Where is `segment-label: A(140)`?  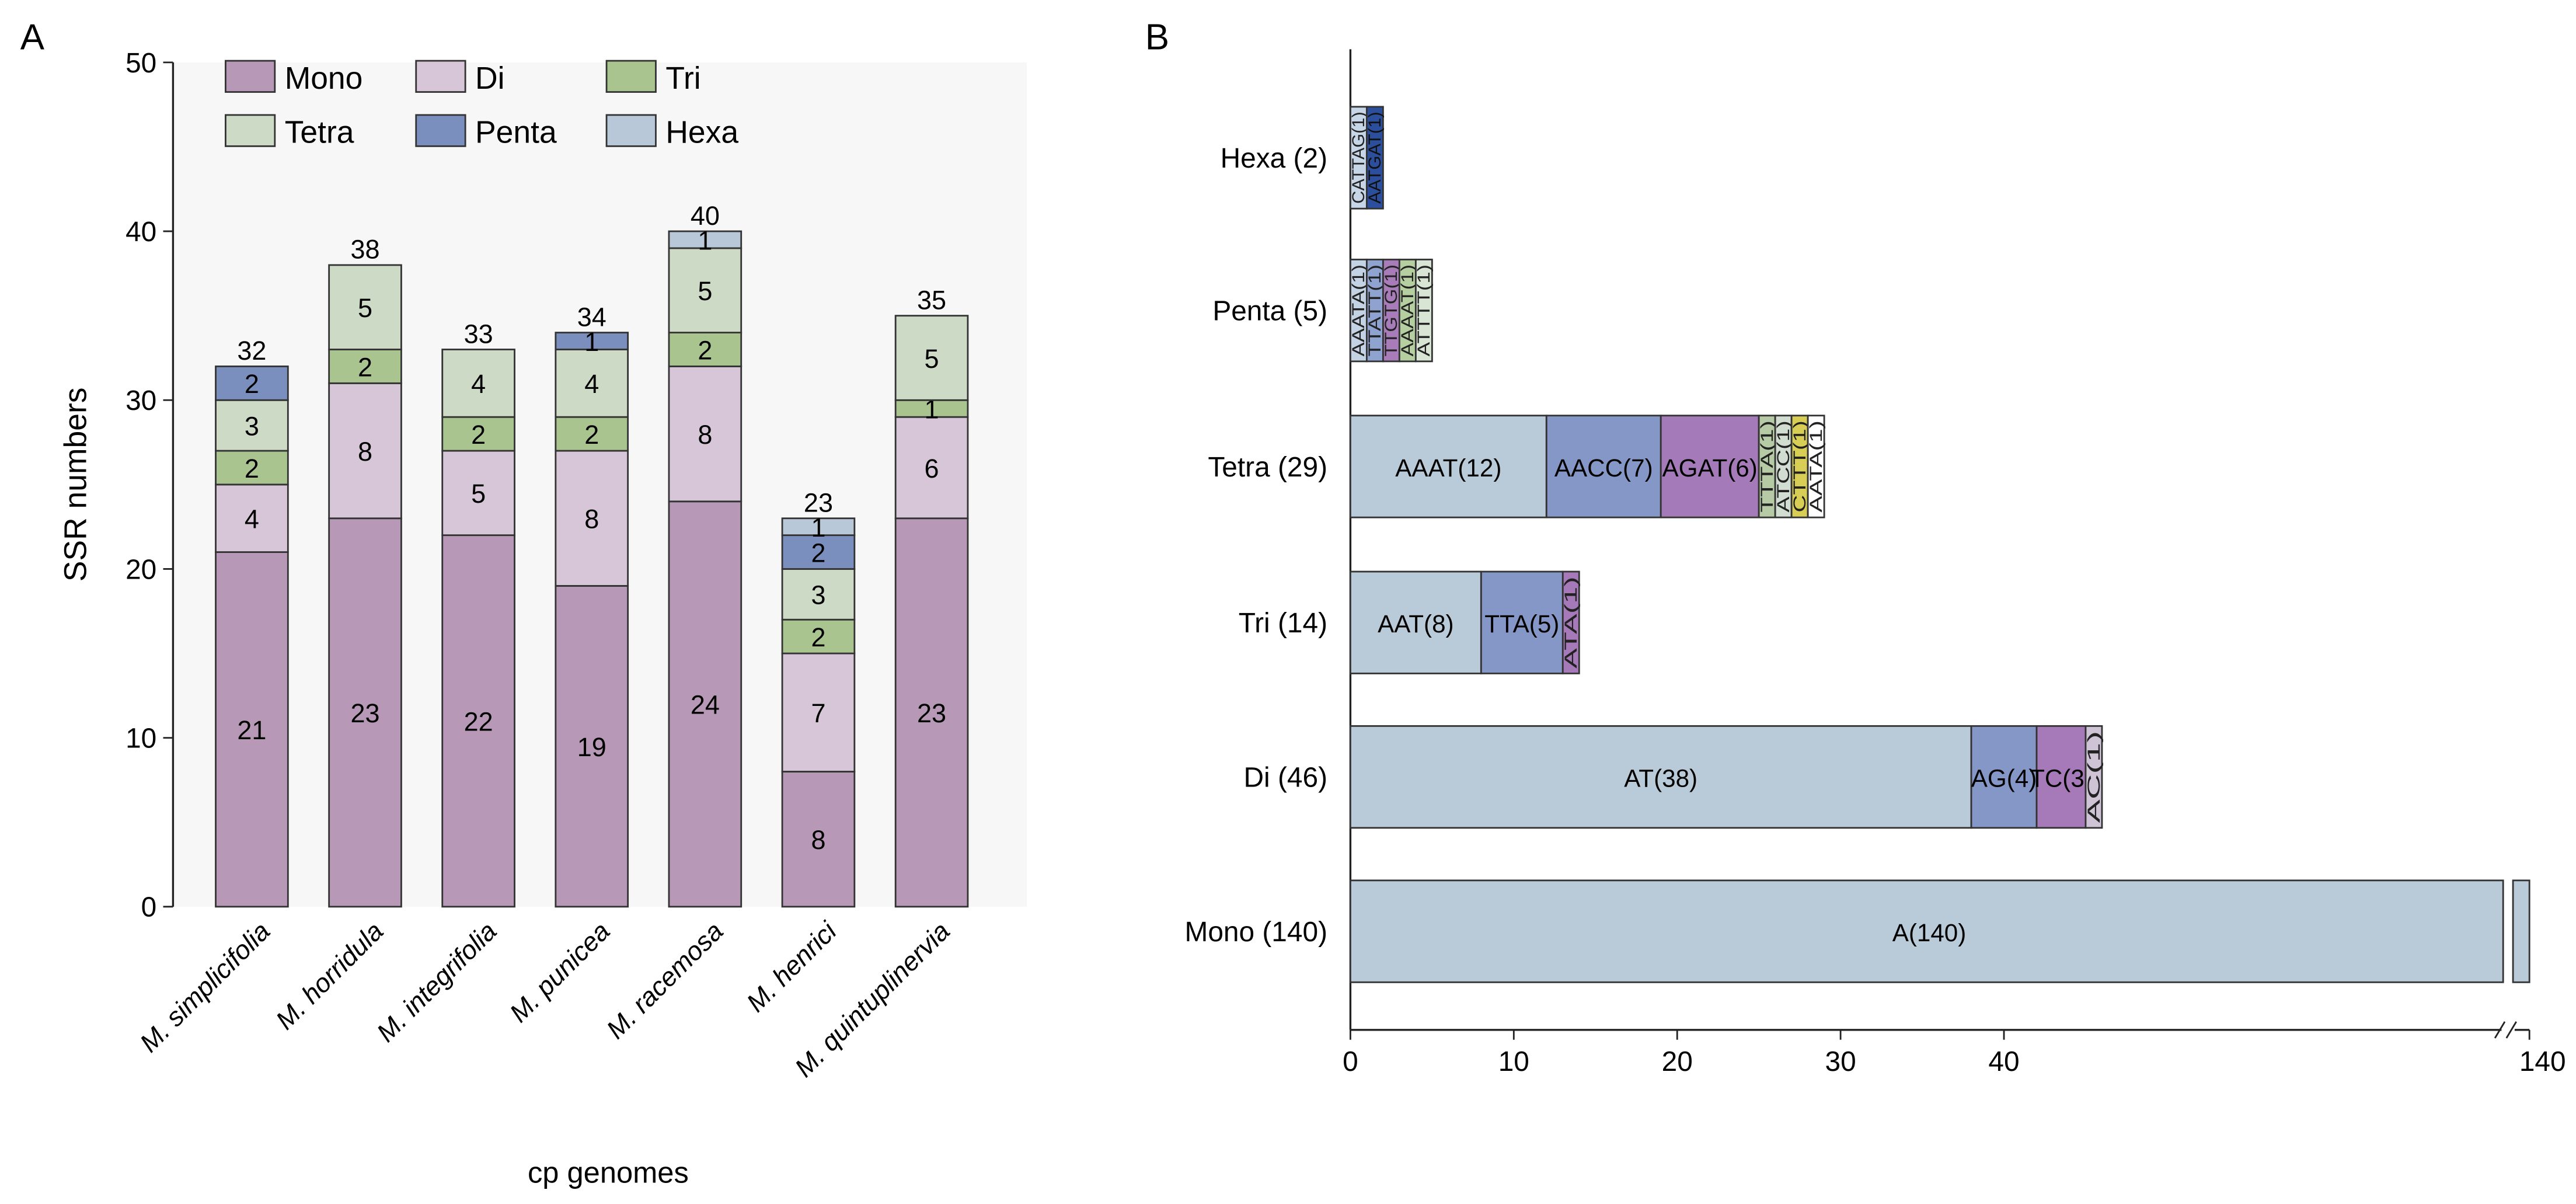 segment-label: A(140) is located at coordinates (1930, 933).